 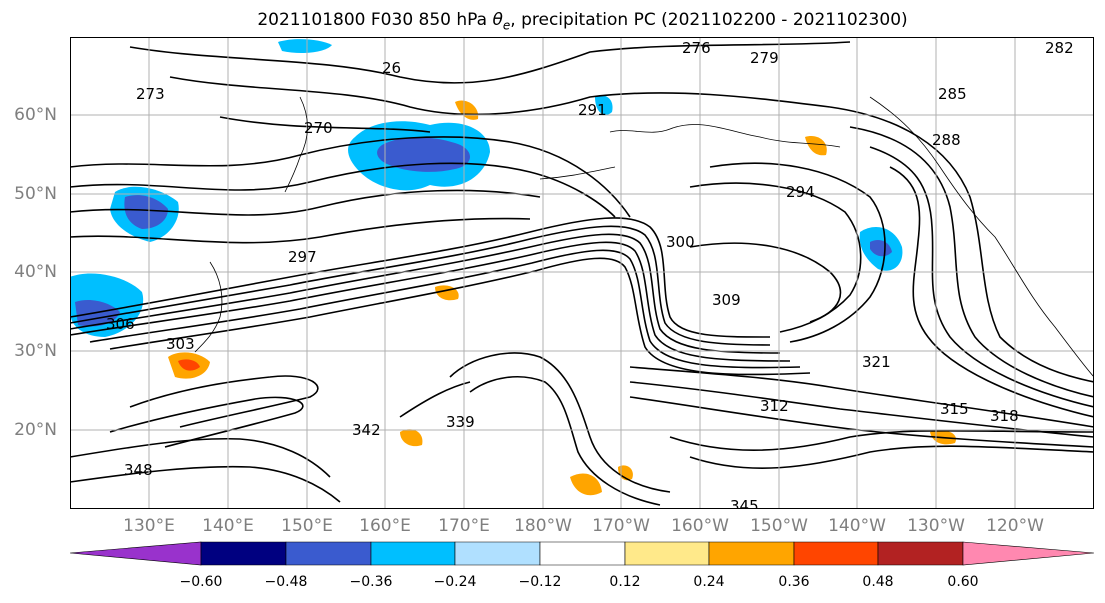 What do you see at coordinates (228, 526) in the screenshot?
I see `lon-label-140e: 140°E` at bounding box center [228, 526].